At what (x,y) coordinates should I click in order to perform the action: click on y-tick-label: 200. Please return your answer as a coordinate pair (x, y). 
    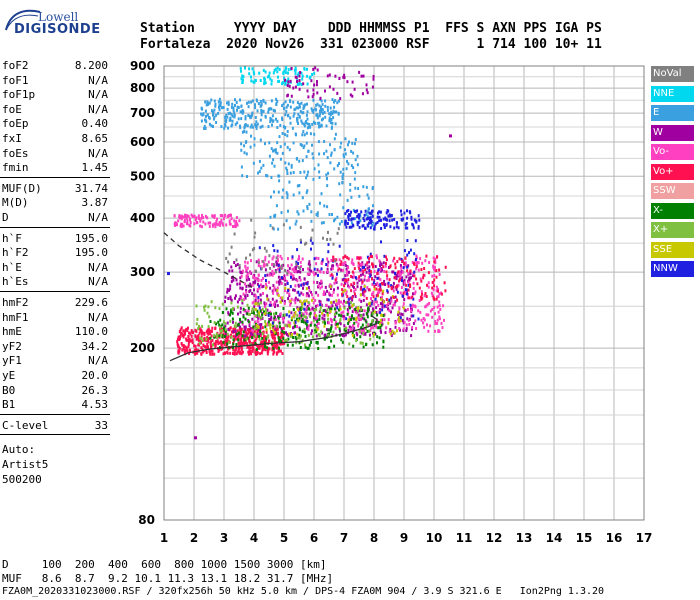
    Looking at the image, I should click on (142, 348).